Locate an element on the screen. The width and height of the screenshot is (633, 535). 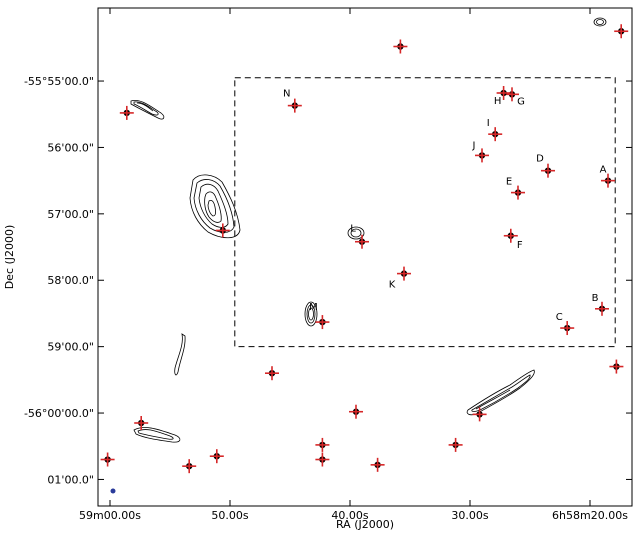
y-tick-label: 58'00.0" is located at coordinates (70, 280).